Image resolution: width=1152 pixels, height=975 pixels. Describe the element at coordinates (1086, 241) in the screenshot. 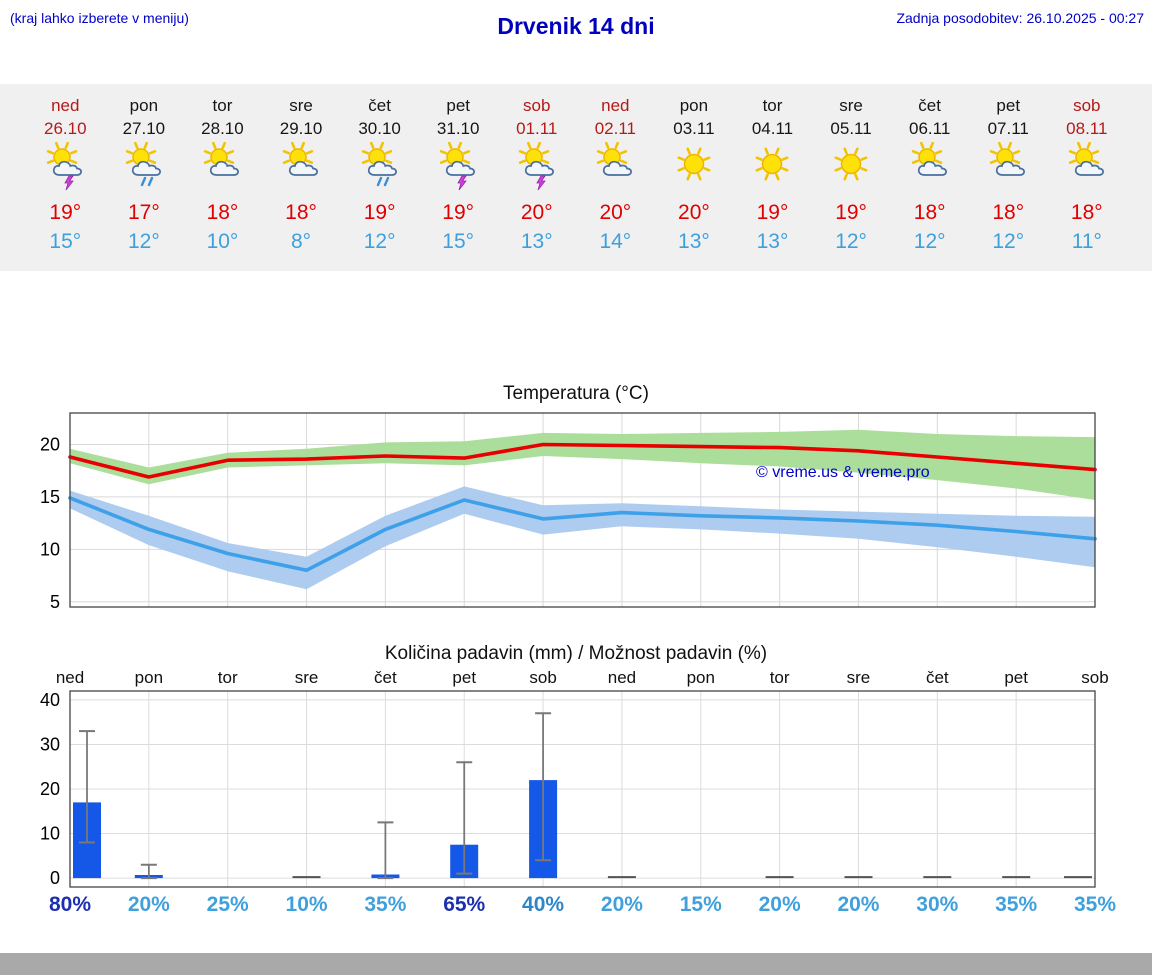

I see `low-temp: 11°` at that location.